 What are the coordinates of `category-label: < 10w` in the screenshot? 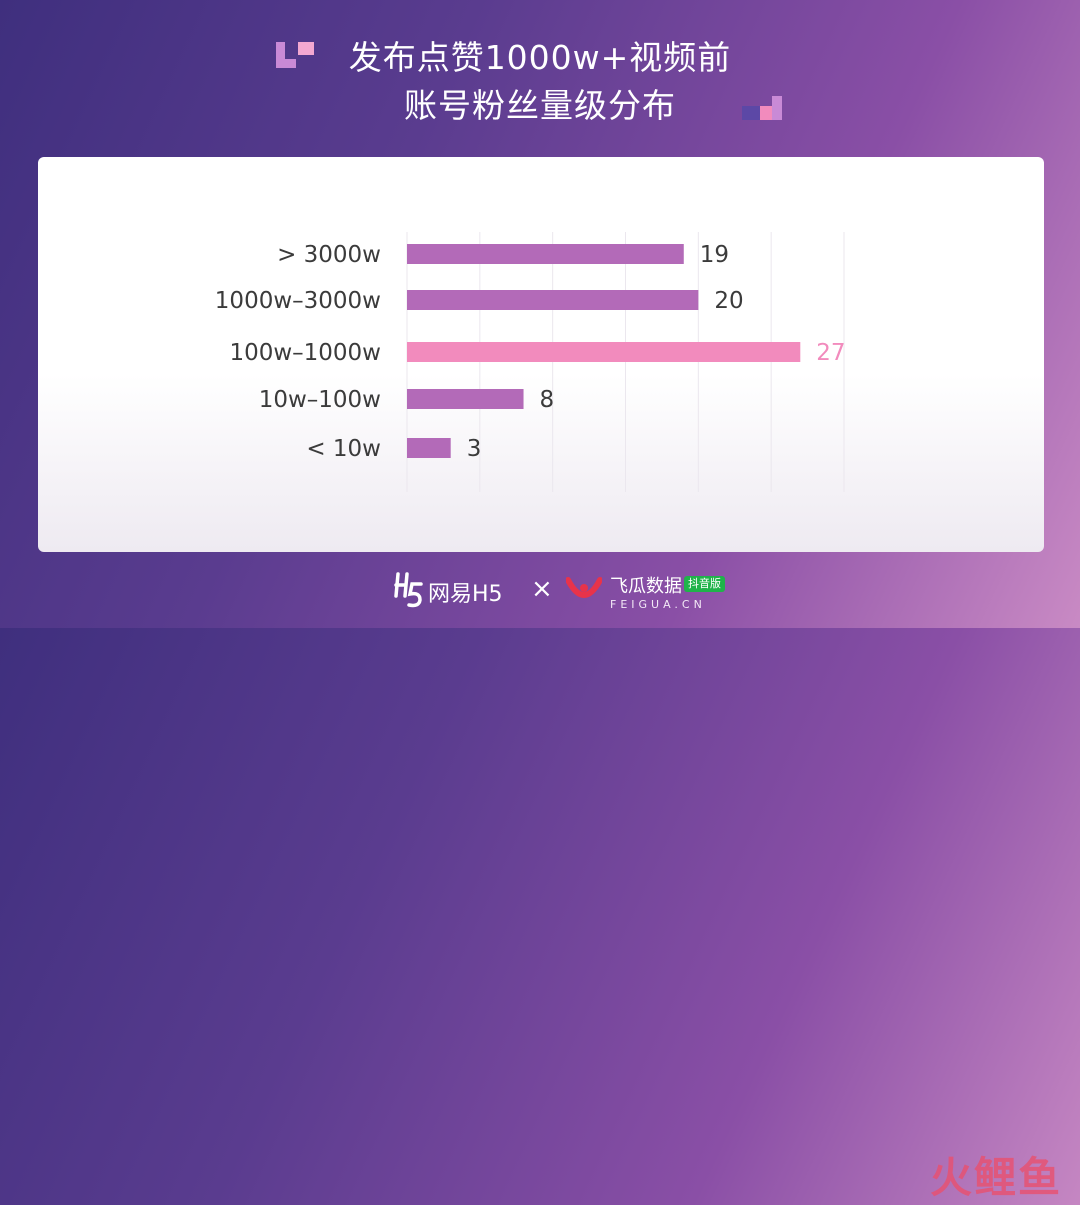 It's located at (343, 449).